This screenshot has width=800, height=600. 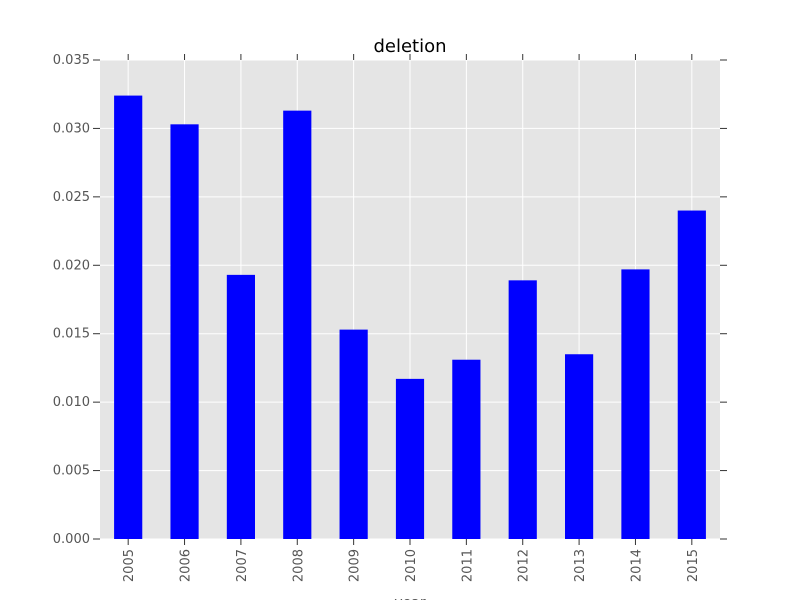 What do you see at coordinates (71, 402) in the screenshot?
I see `y-tick-label: 0.010` at bounding box center [71, 402].